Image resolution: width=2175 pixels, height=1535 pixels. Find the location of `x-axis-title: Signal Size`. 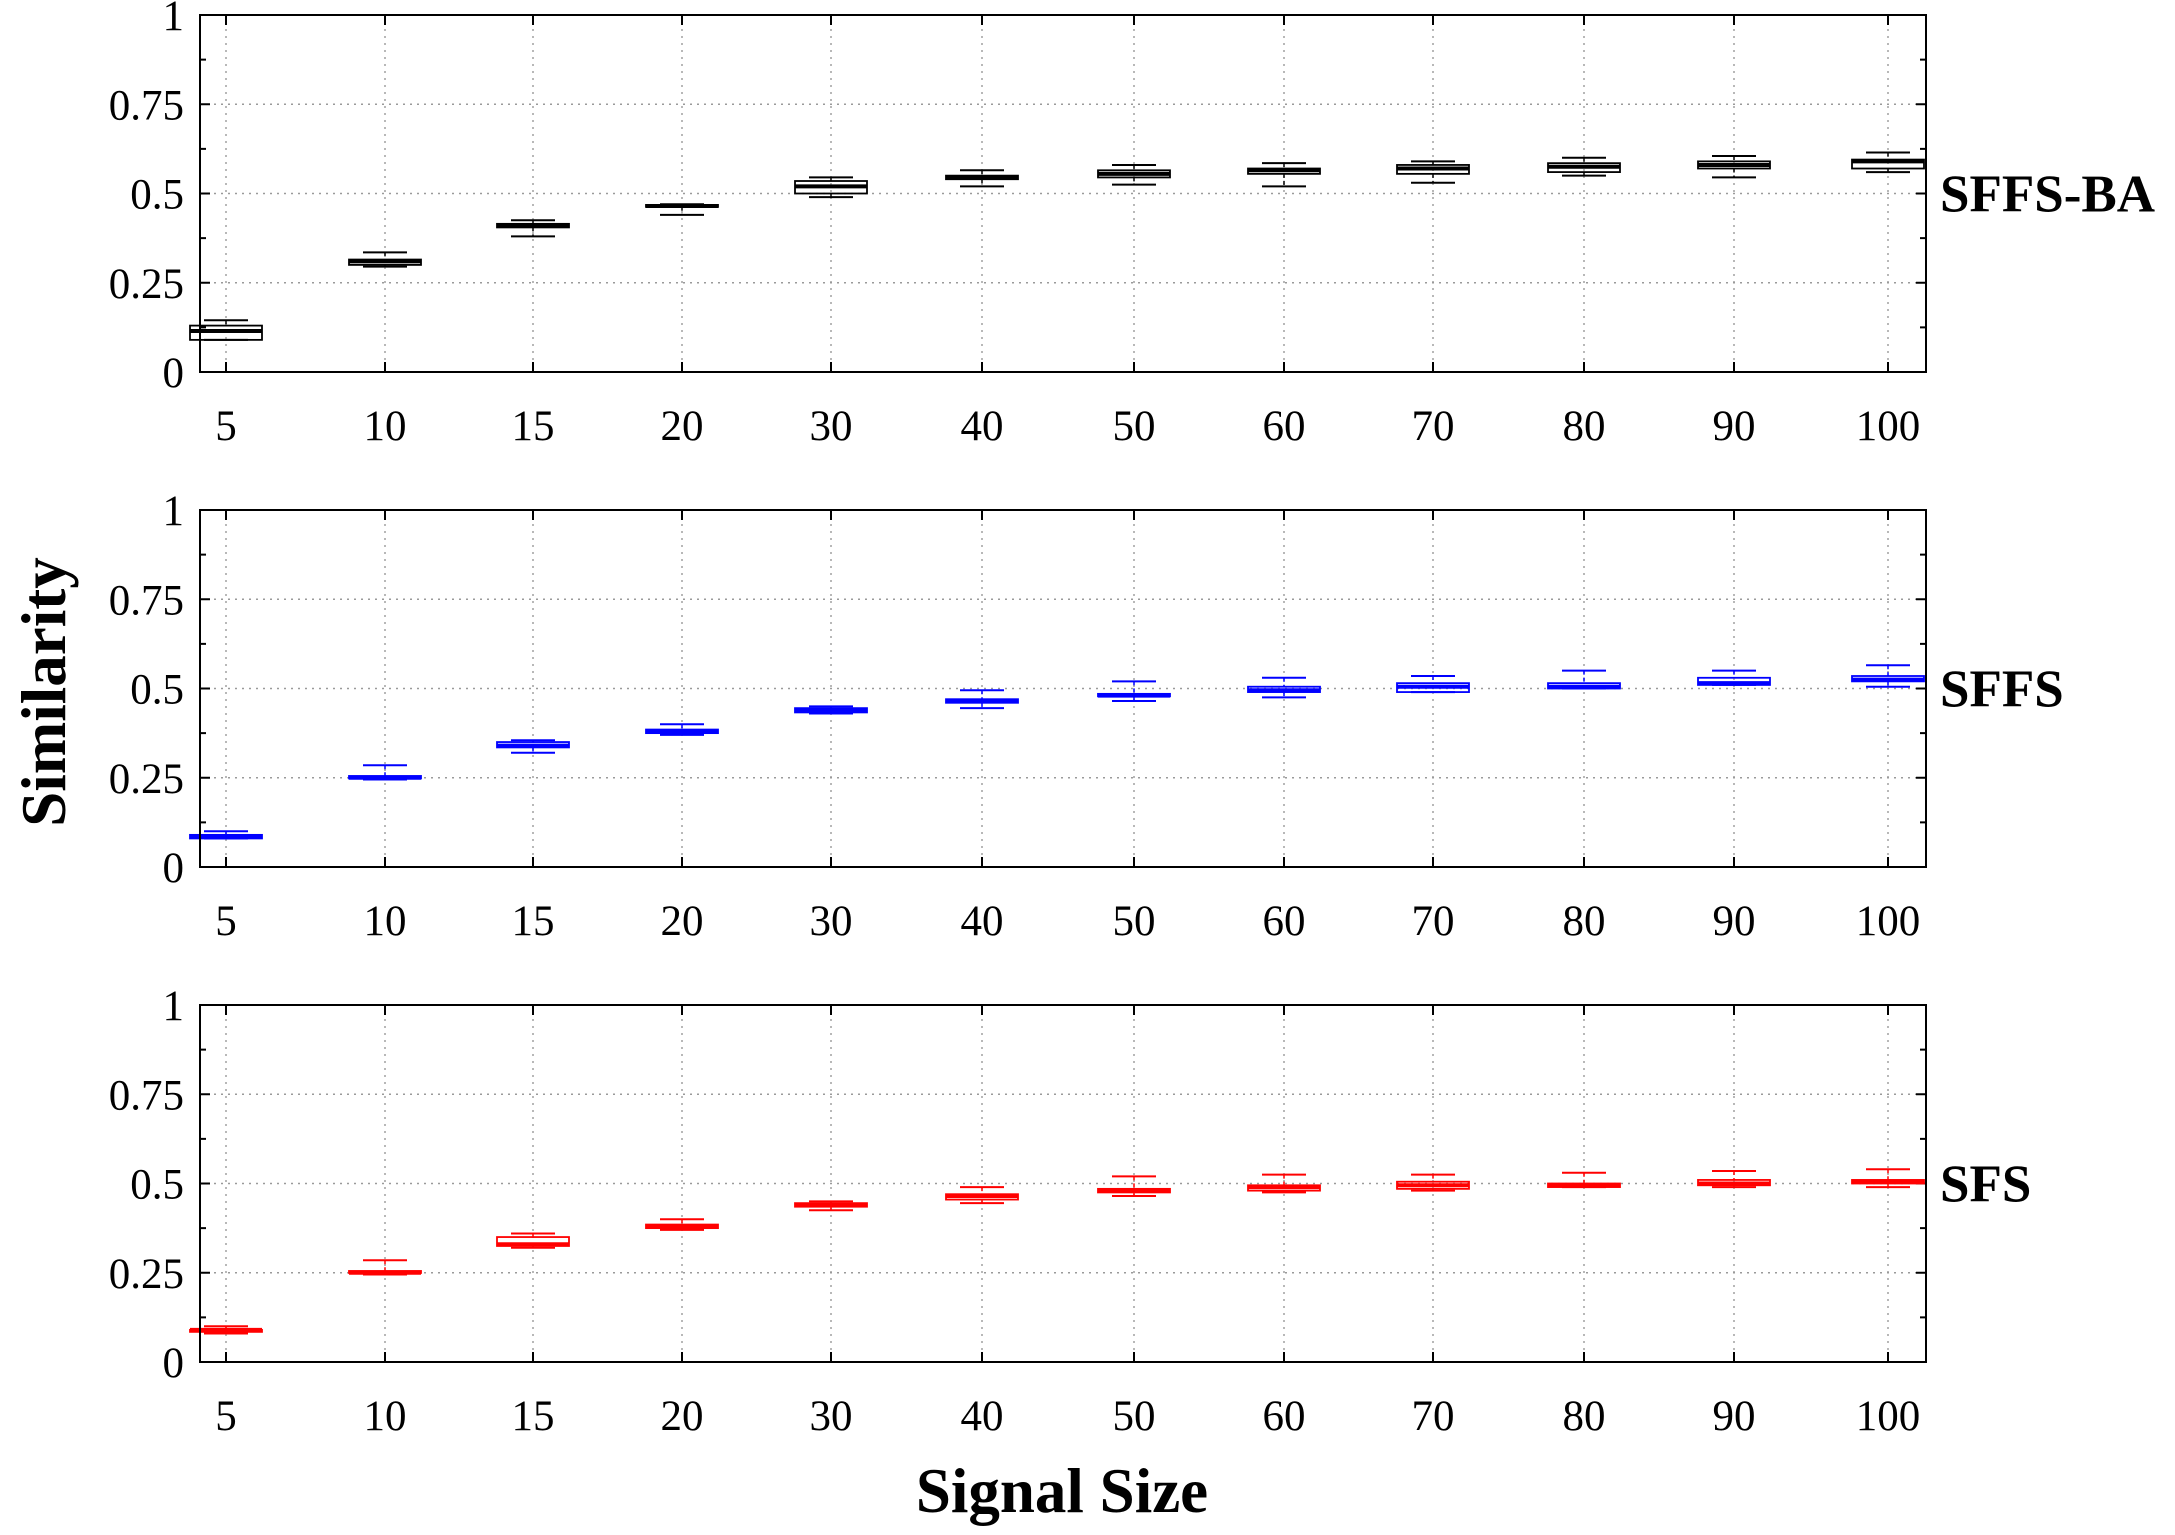

x-axis-title: Signal Size is located at coordinates (1062, 1491).